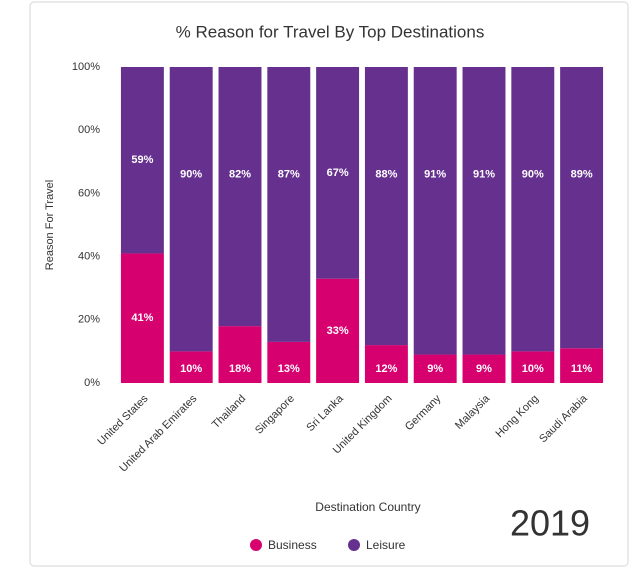  Describe the element at coordinates (50, 225) in the screenshot. I see `y-axis-label: Reason For Travel` at that location.